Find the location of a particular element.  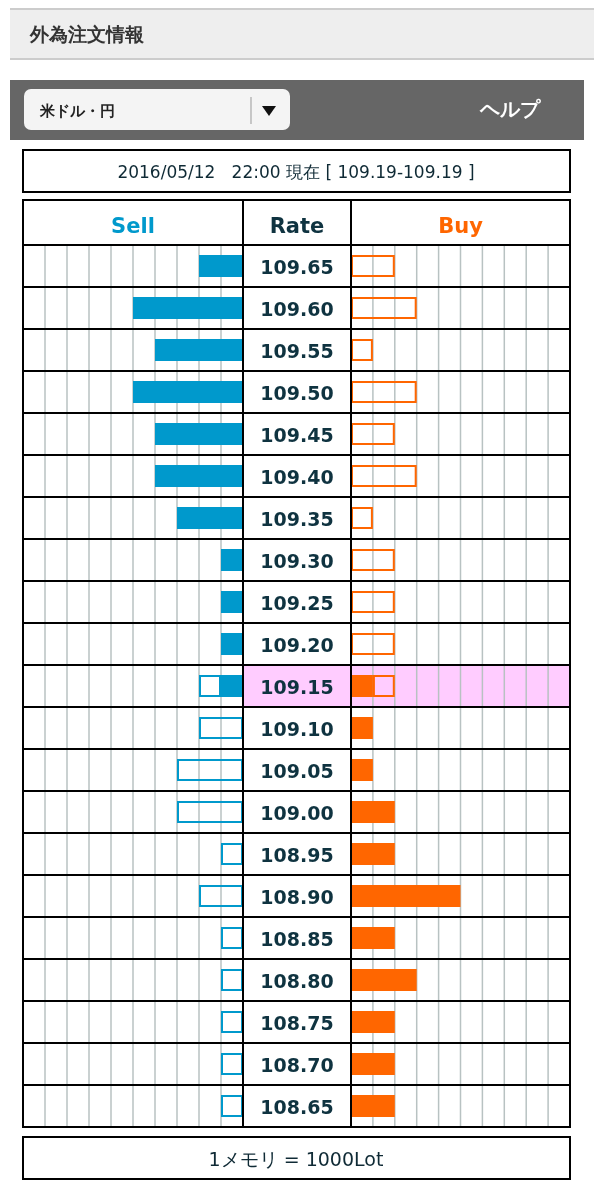

y-tick-label: 108.95 is located at coordinates (297, 855).